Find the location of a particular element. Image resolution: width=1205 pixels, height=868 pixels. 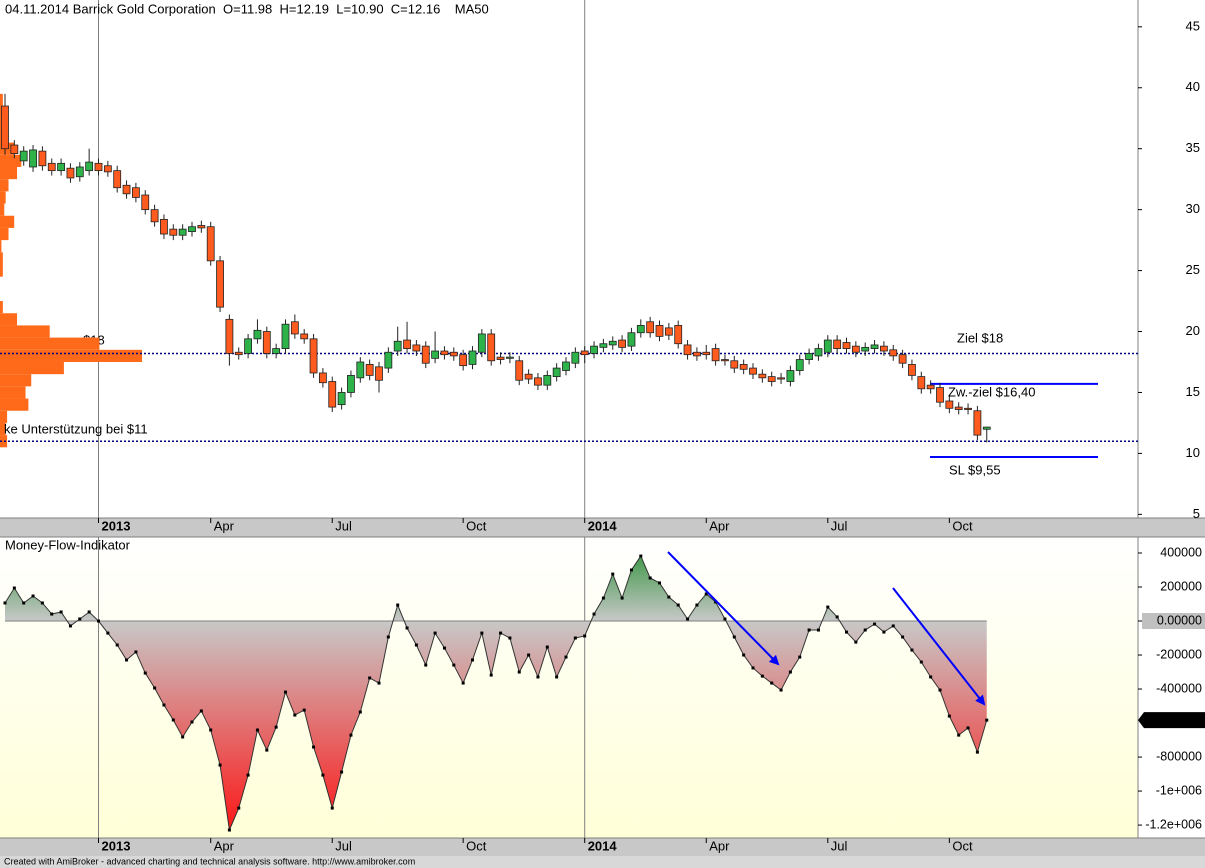

last-value-box is located at coordinates (1171, 720).